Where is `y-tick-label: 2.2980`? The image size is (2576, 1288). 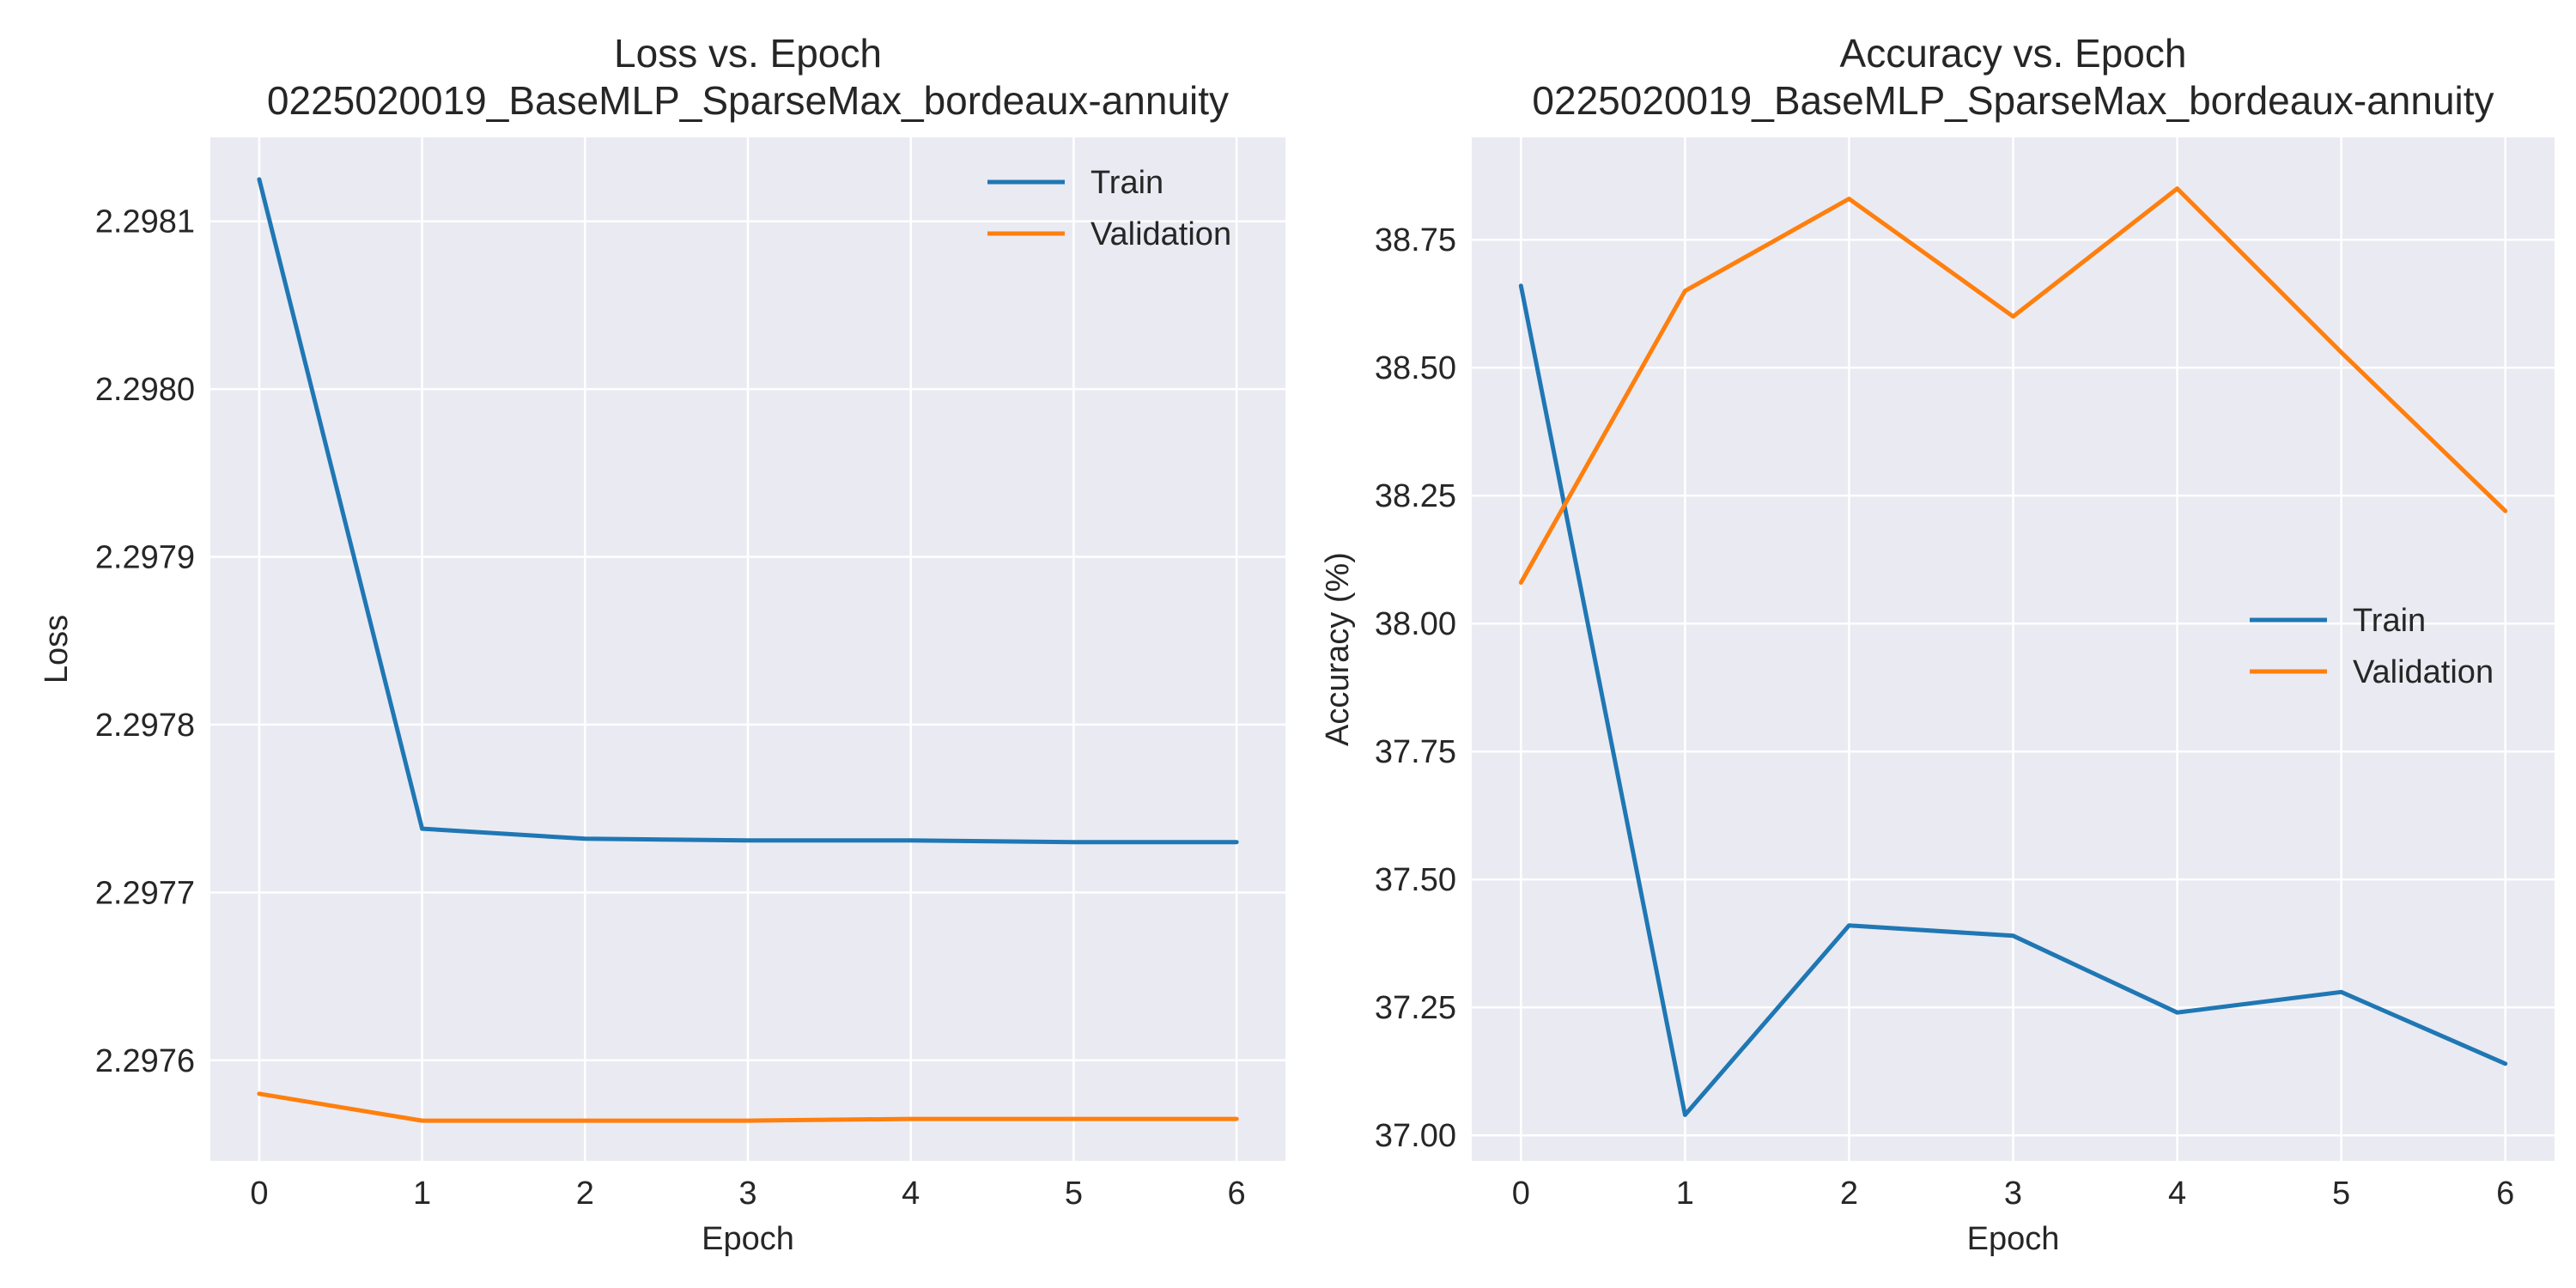
y-tick-label: 2.2980 is located at coordinates (145, 390).